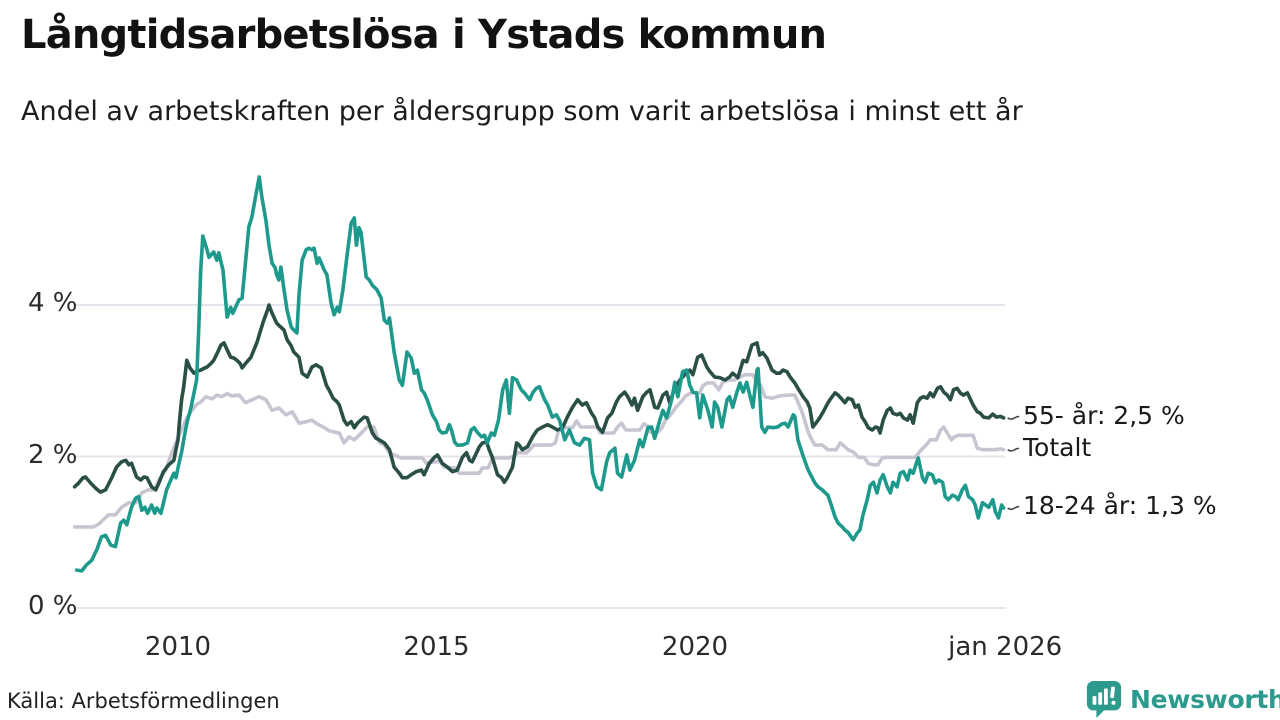 The image size is (1280, 720). I want to click on series-label-Totalt: Totalt, so click(1057, 447).